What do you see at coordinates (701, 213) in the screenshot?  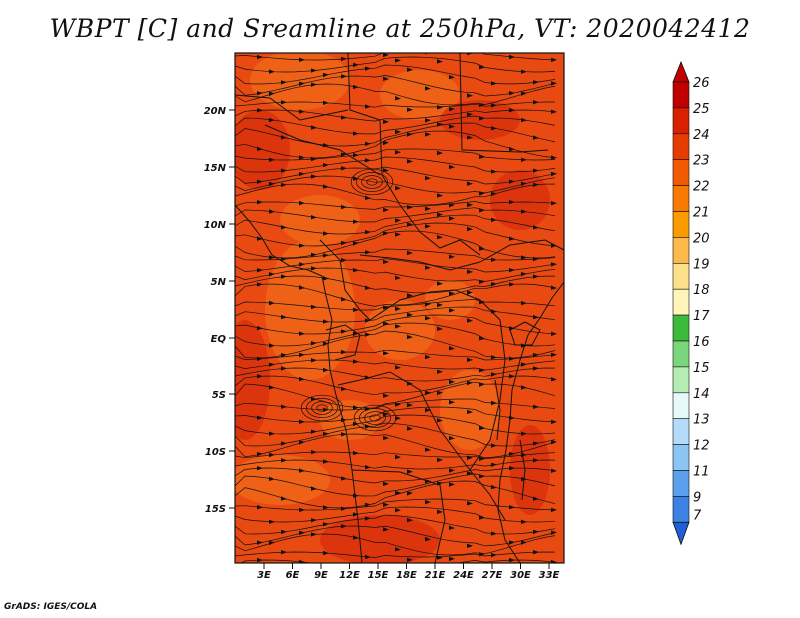 I see `colorbar-label: 21` at bounding box center [701, 213].